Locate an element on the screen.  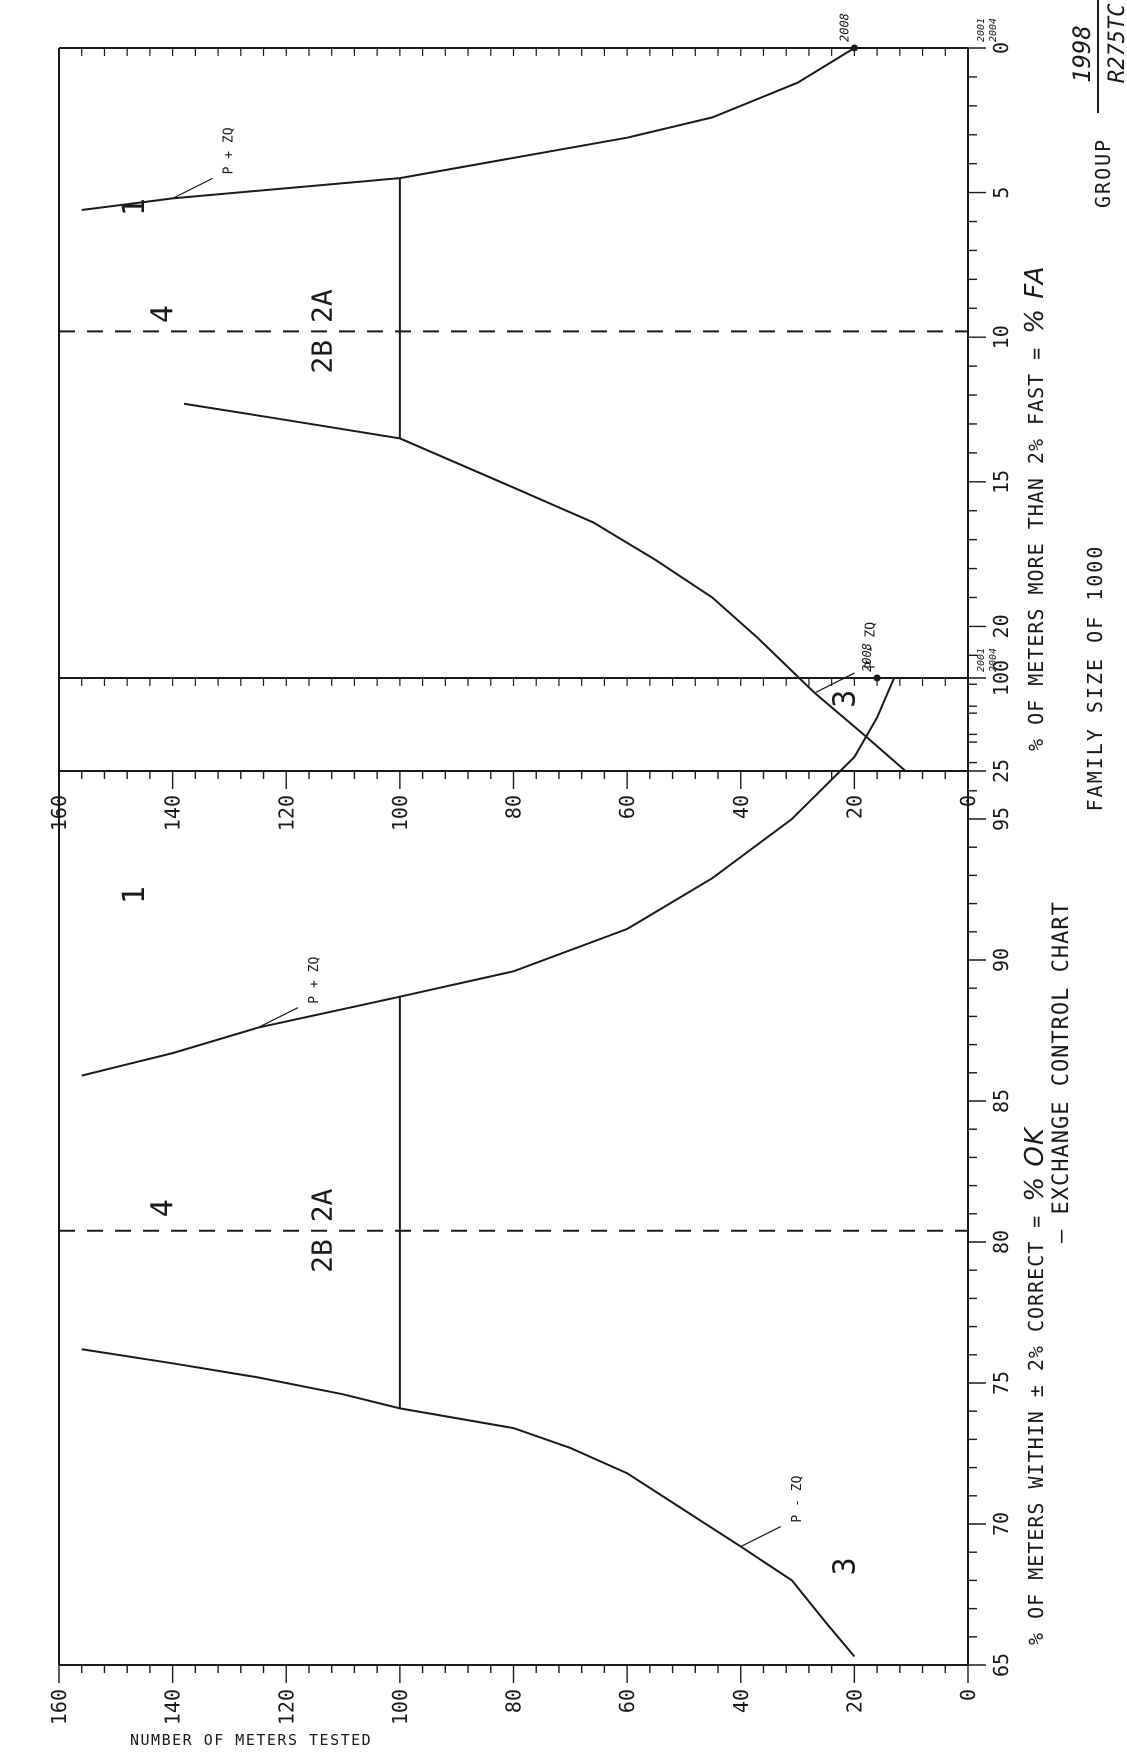
x-axis-label: % OF METERS WITHIN ± 2% CORRECT = % OK is located at coordinates (1035, 1385).